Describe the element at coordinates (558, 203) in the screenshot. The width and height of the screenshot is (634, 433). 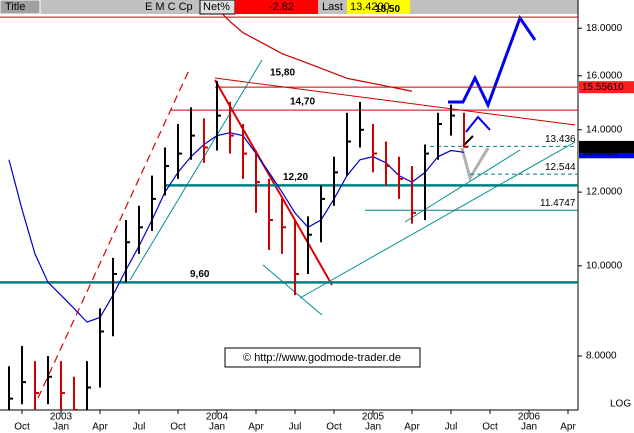
I see `level-label: 11.4747` at that location.